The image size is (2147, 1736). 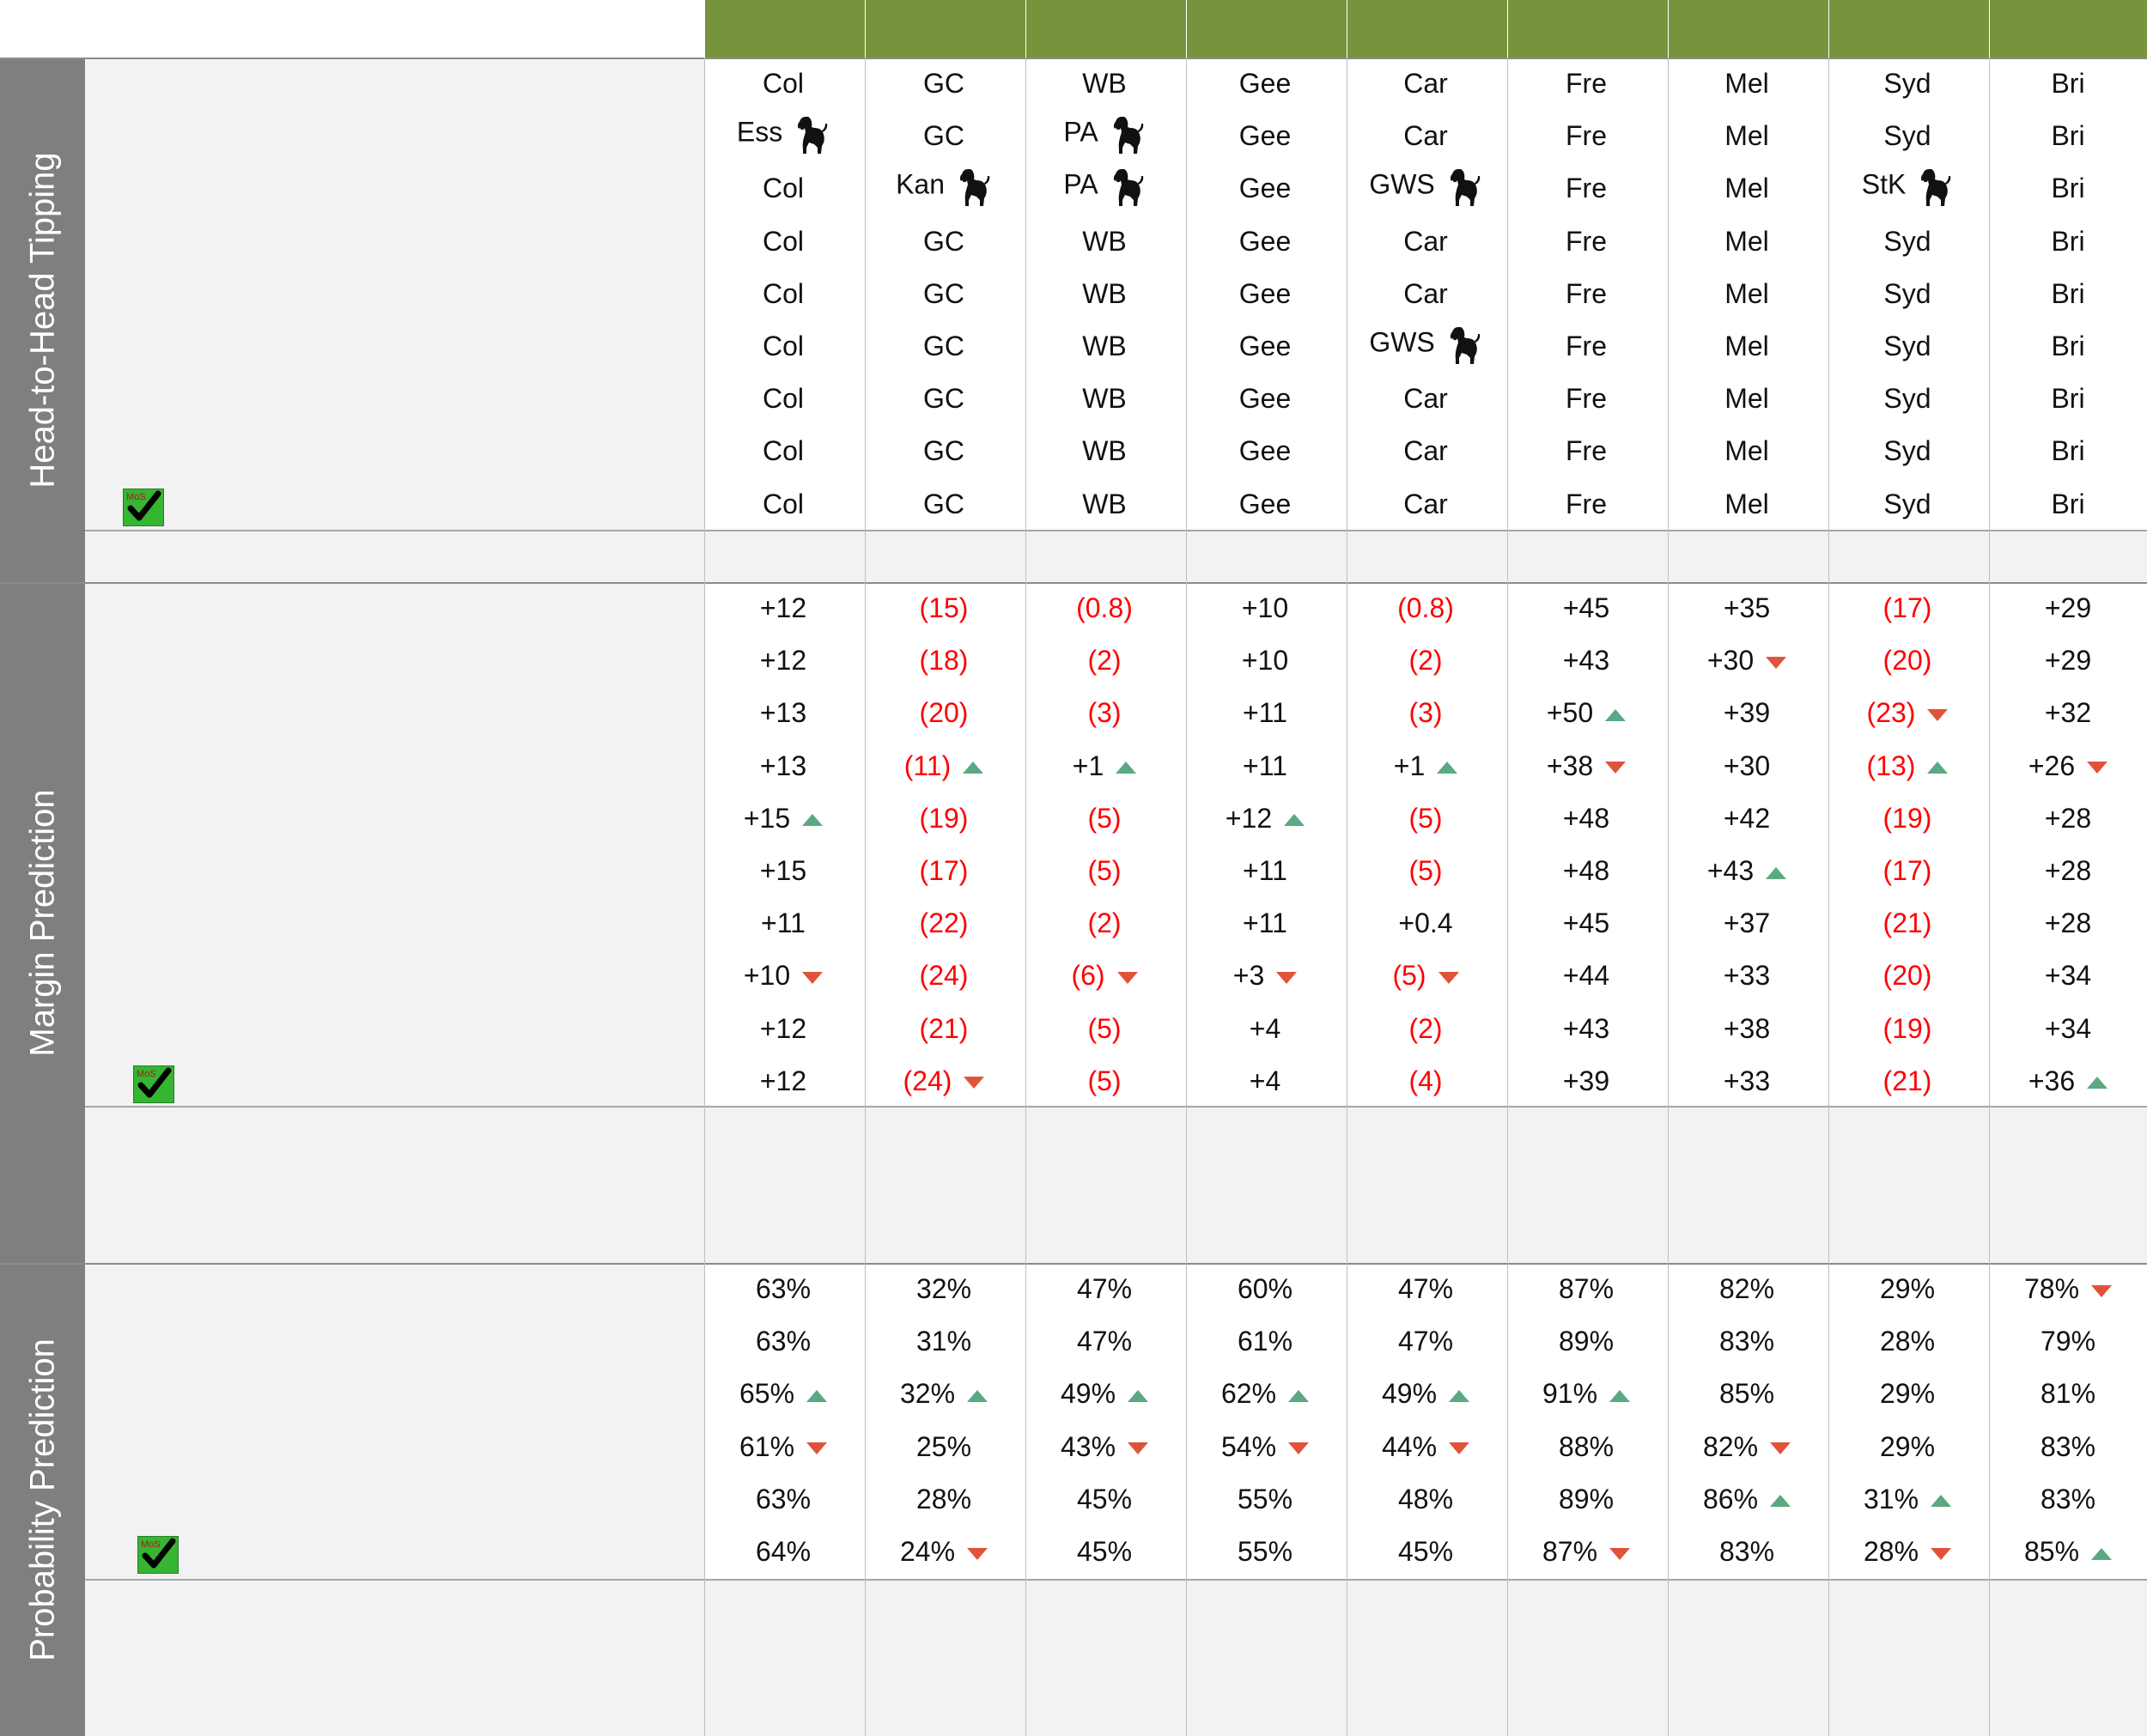 What do you see at coordinates (1586, 870) in the screenshot?
I see `value-text: +48` at bounding box center [1586, 870].